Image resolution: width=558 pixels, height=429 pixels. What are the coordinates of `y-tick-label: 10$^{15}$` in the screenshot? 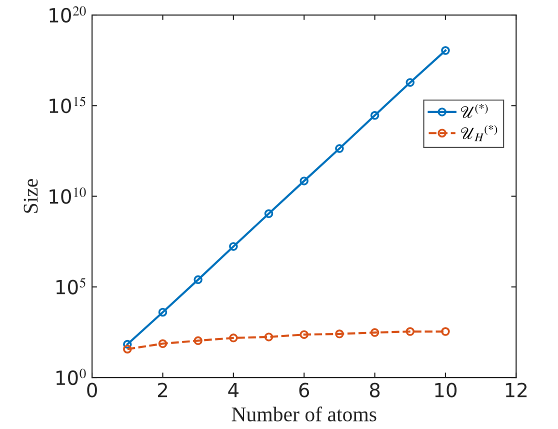 It's located at (68, 105).